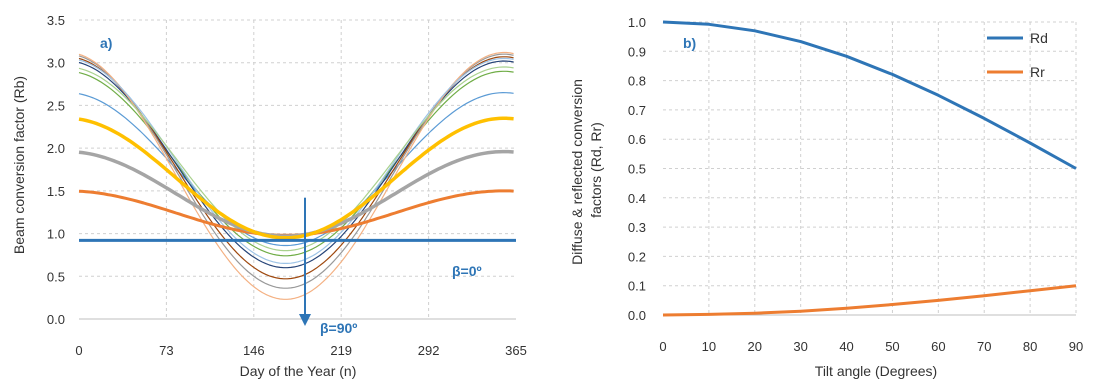  Describe the element at coordinates (56, 63) in the screenshot. I see `panel-a-y-tick-label: 3.0` at that location.